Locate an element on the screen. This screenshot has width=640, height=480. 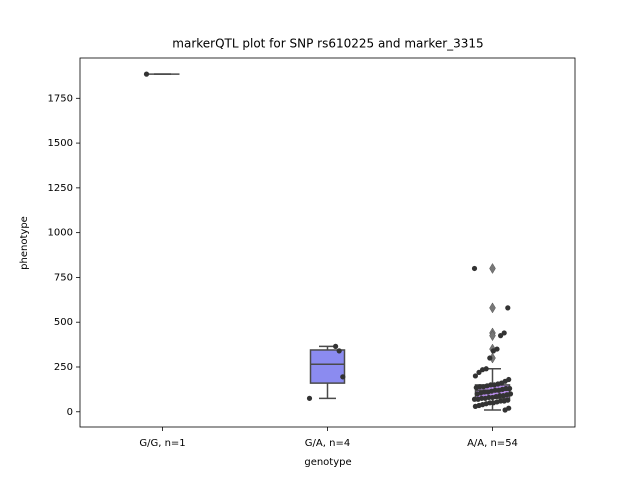
x-tick-label: G/G, n=1 is located at coordinates (162, 443).